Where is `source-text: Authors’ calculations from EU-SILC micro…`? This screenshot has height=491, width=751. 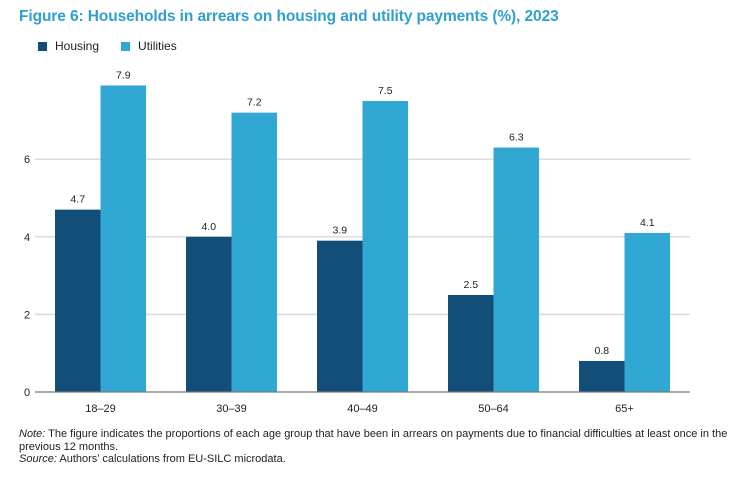
source-text: Authors’ calculations from EU-SILC micro… is located at coordinates (171, 459).